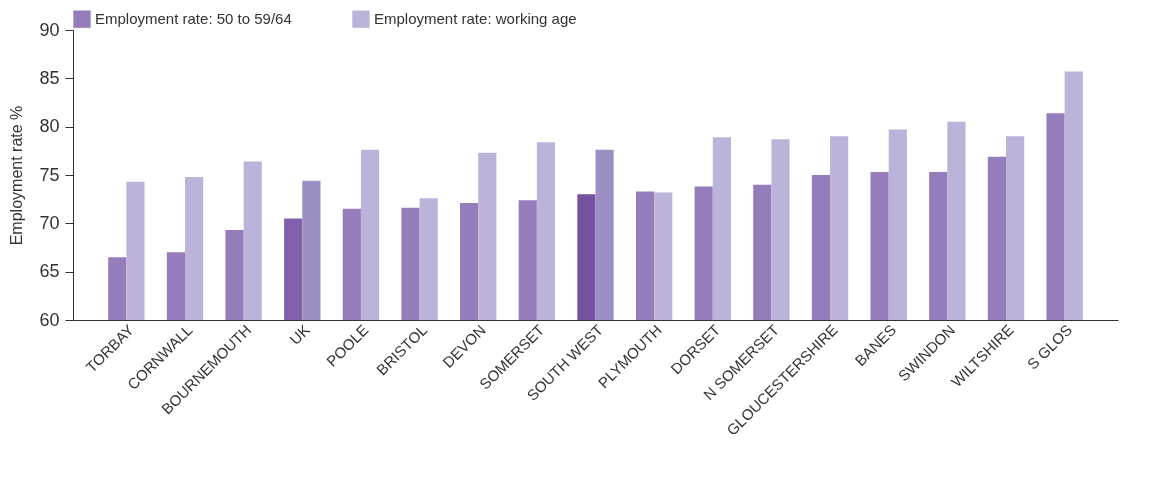 The width and height of the screenshot is (1154, 488). Describe the element at coordinates (49, 174) in the screenshot. I see `y-tick-label: 75` at that location.